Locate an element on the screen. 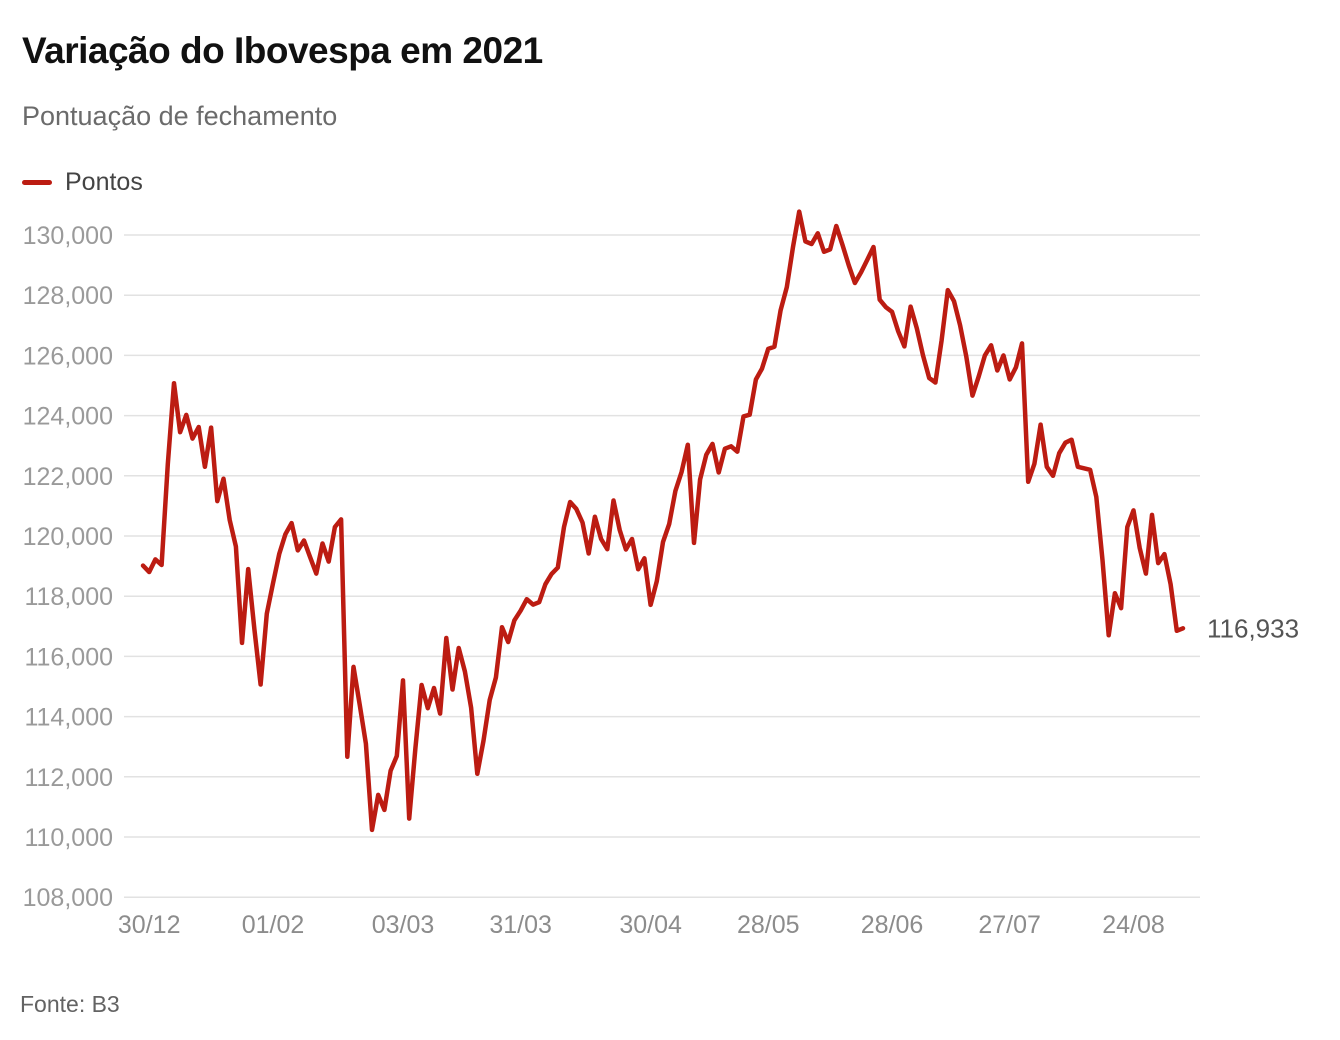  chart-legend: Pontos is located at coordinates (82, 182).